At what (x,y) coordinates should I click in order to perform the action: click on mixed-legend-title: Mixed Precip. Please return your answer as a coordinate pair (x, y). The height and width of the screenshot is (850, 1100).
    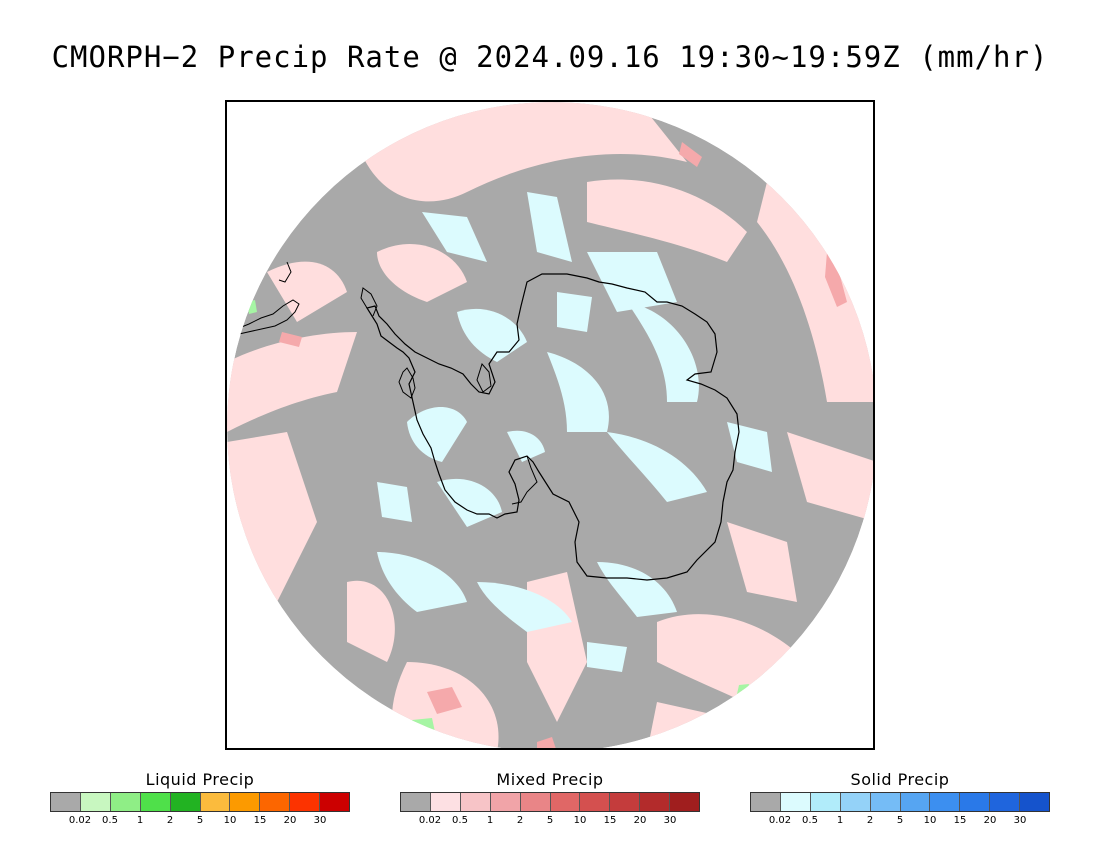
    Looking at the image, I should click on (550, 779).